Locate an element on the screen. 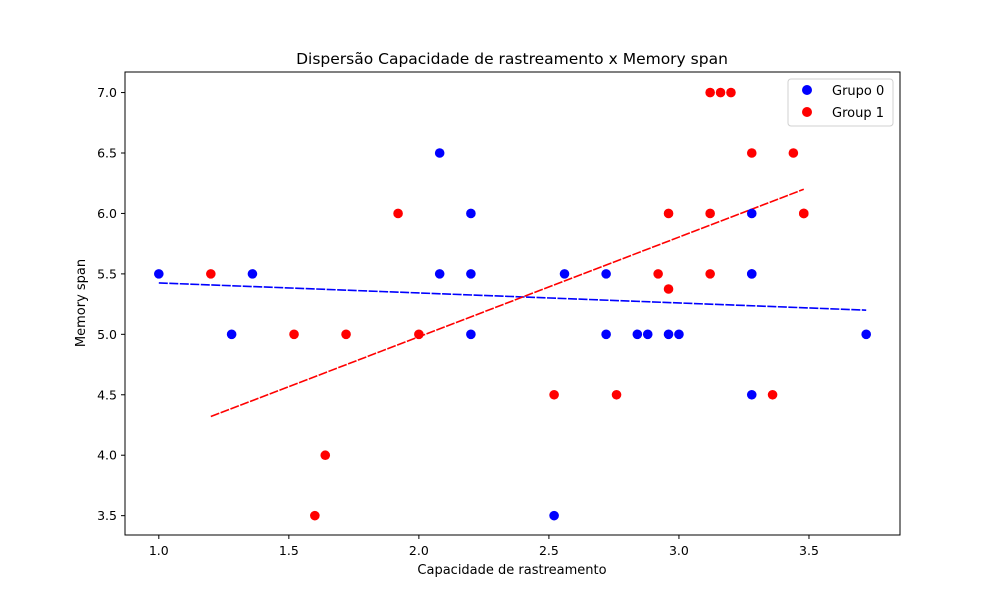 Image resolution: width=1000 pixels, height=600 pixels. legend: Grupo 0 Group 1 is located at coordinates (840, 102).